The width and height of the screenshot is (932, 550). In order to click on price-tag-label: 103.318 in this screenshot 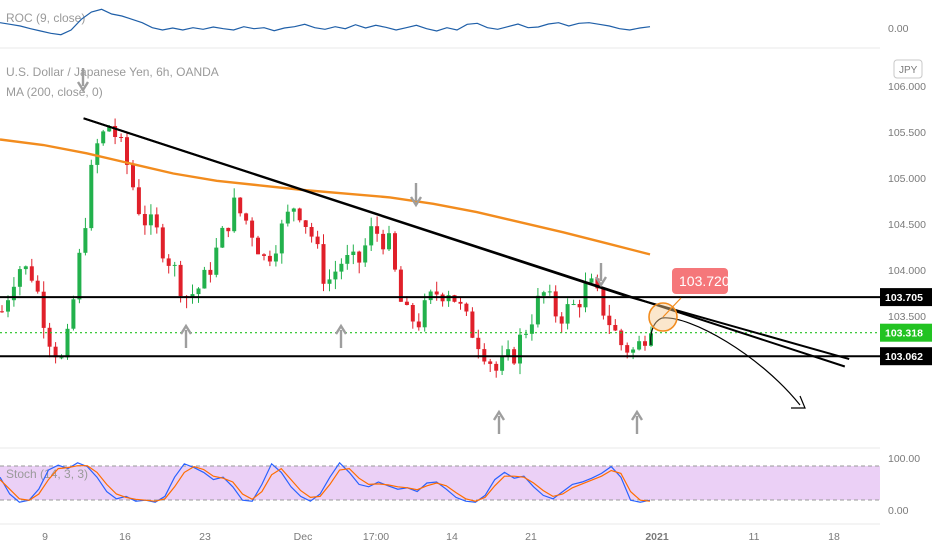, I will do `click(904, 334)`.